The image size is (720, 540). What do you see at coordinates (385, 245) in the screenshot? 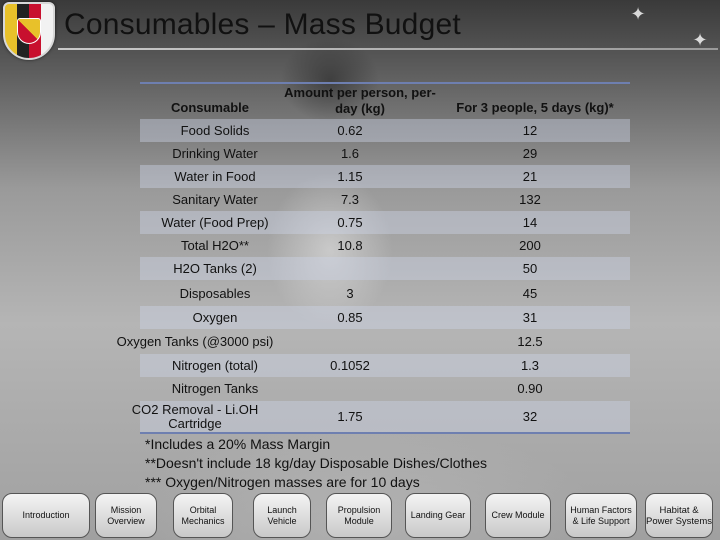
I see `table-row: Total H2O** 10.8 200` at bounding box center [385, 245].